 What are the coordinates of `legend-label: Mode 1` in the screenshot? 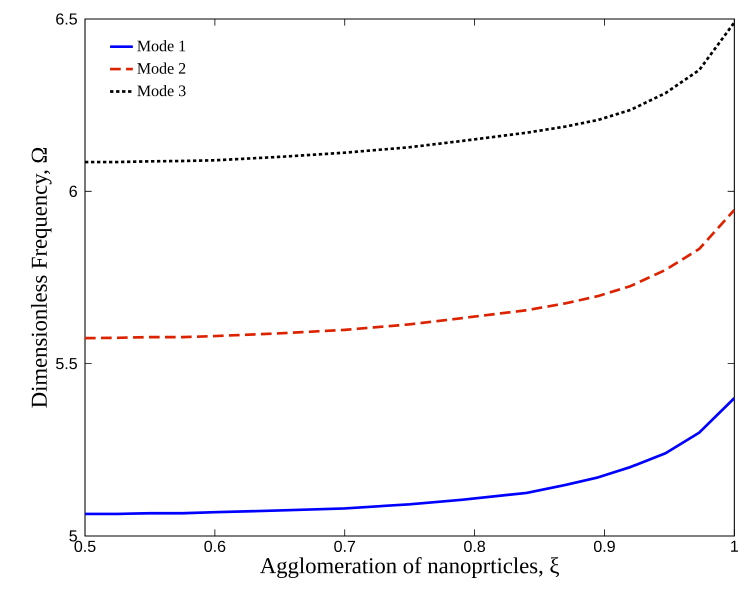 It's located at (161, 46).